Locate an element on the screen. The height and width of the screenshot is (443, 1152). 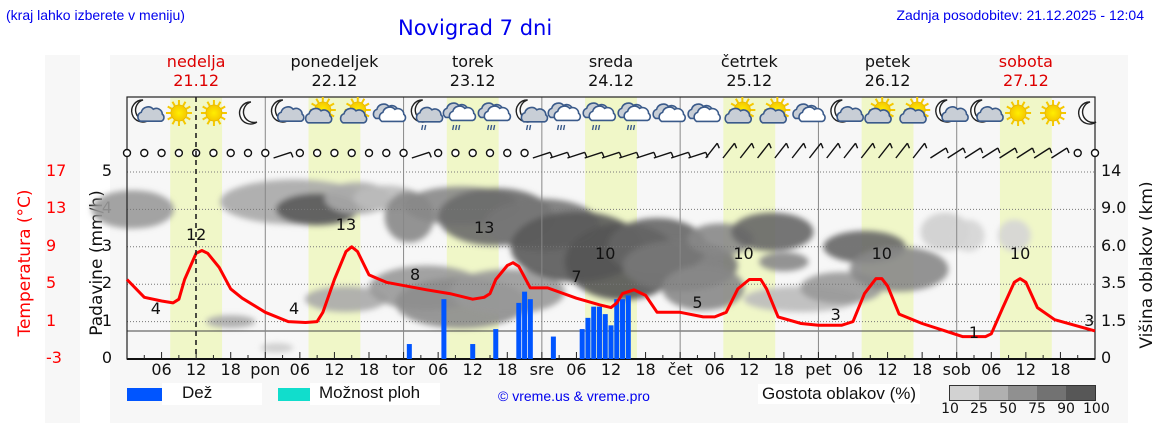
sun-icon is located at coordinates (1018, 113).